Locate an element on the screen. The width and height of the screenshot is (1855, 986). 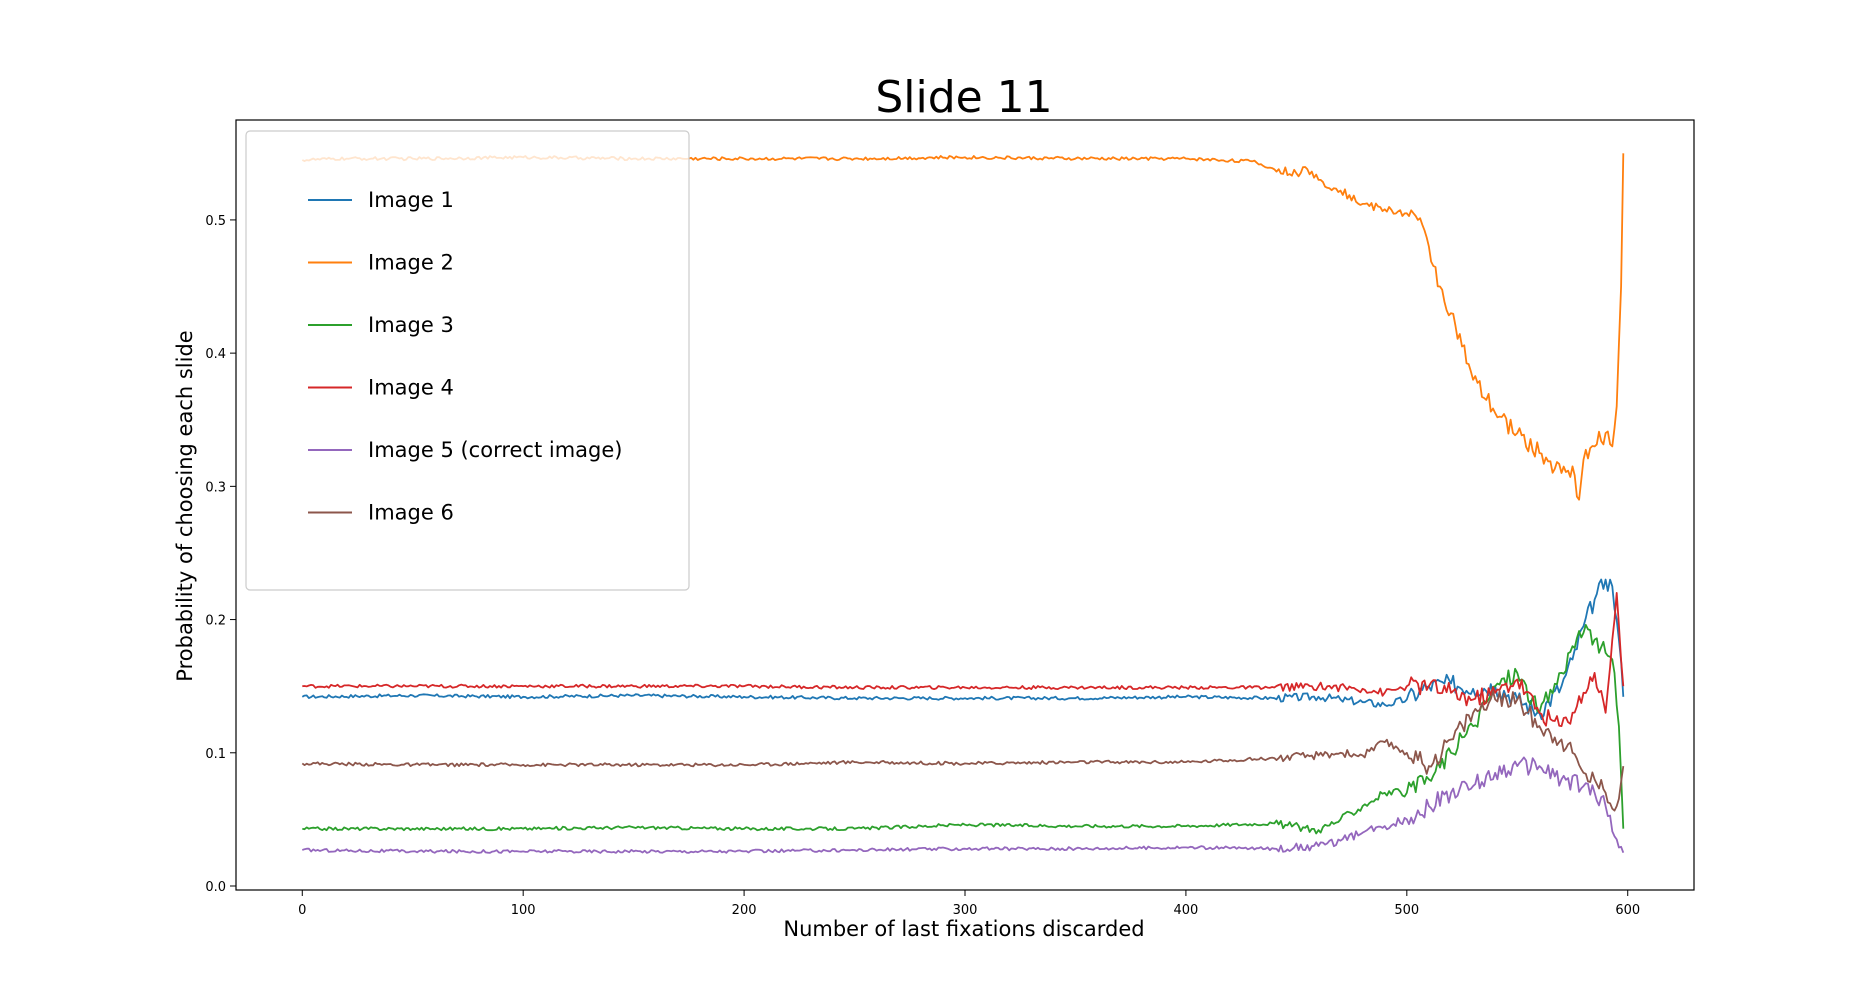
x-axis: 0 100 200 300 400 500 600 is located at coordinates (969, 904).